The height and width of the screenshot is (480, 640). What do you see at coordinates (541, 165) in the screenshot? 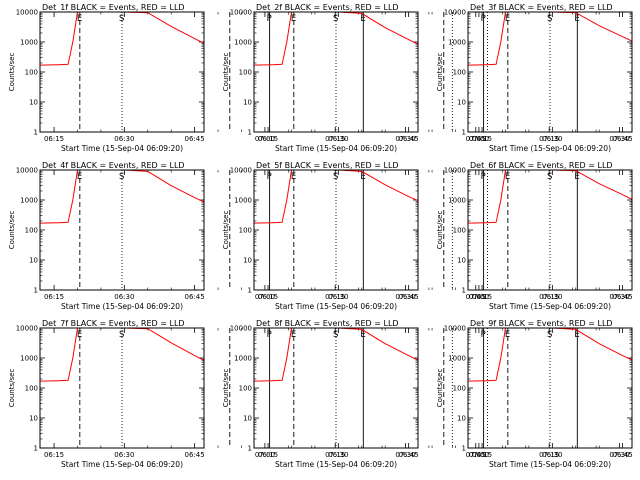
I see `panel-title: Det_6f BLACK = Events, RED = LLD` at bounding box center [541, 165].